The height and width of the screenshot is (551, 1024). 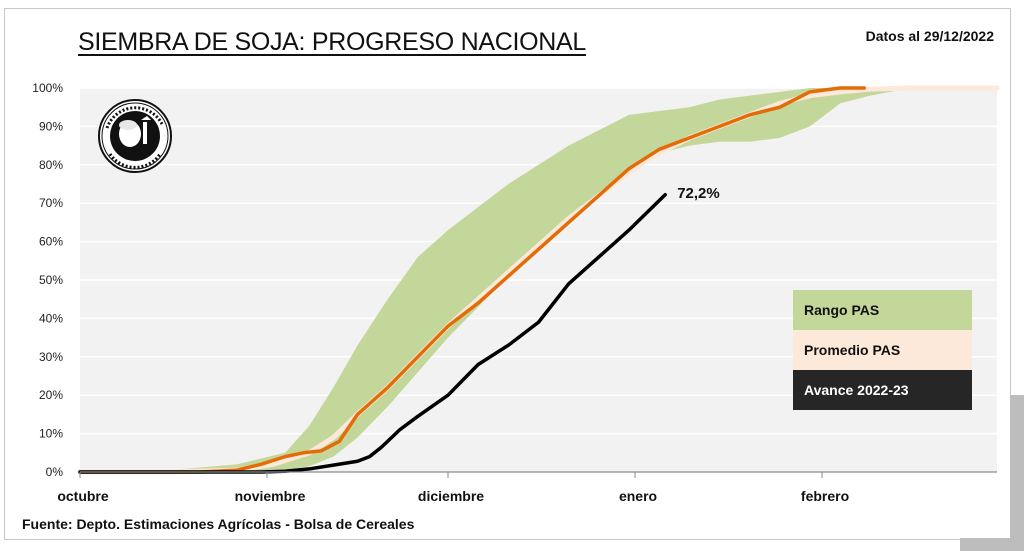 I want to click on x-axis: octubre noviembre diciembre enero febrero, so click(x=527, y=487).